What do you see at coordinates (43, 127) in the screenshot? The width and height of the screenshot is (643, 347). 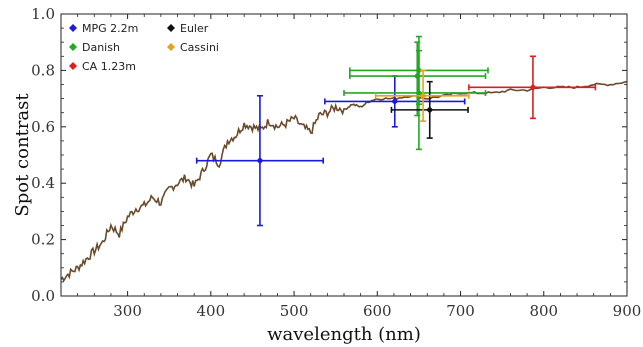 I see `y-tick-label: 0.6` at bounding box center [43, 127].